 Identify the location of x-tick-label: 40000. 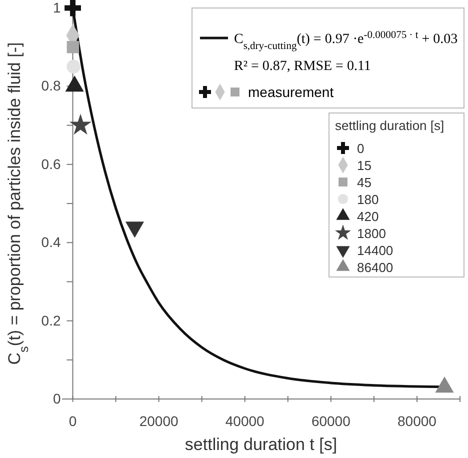
(245, 421).